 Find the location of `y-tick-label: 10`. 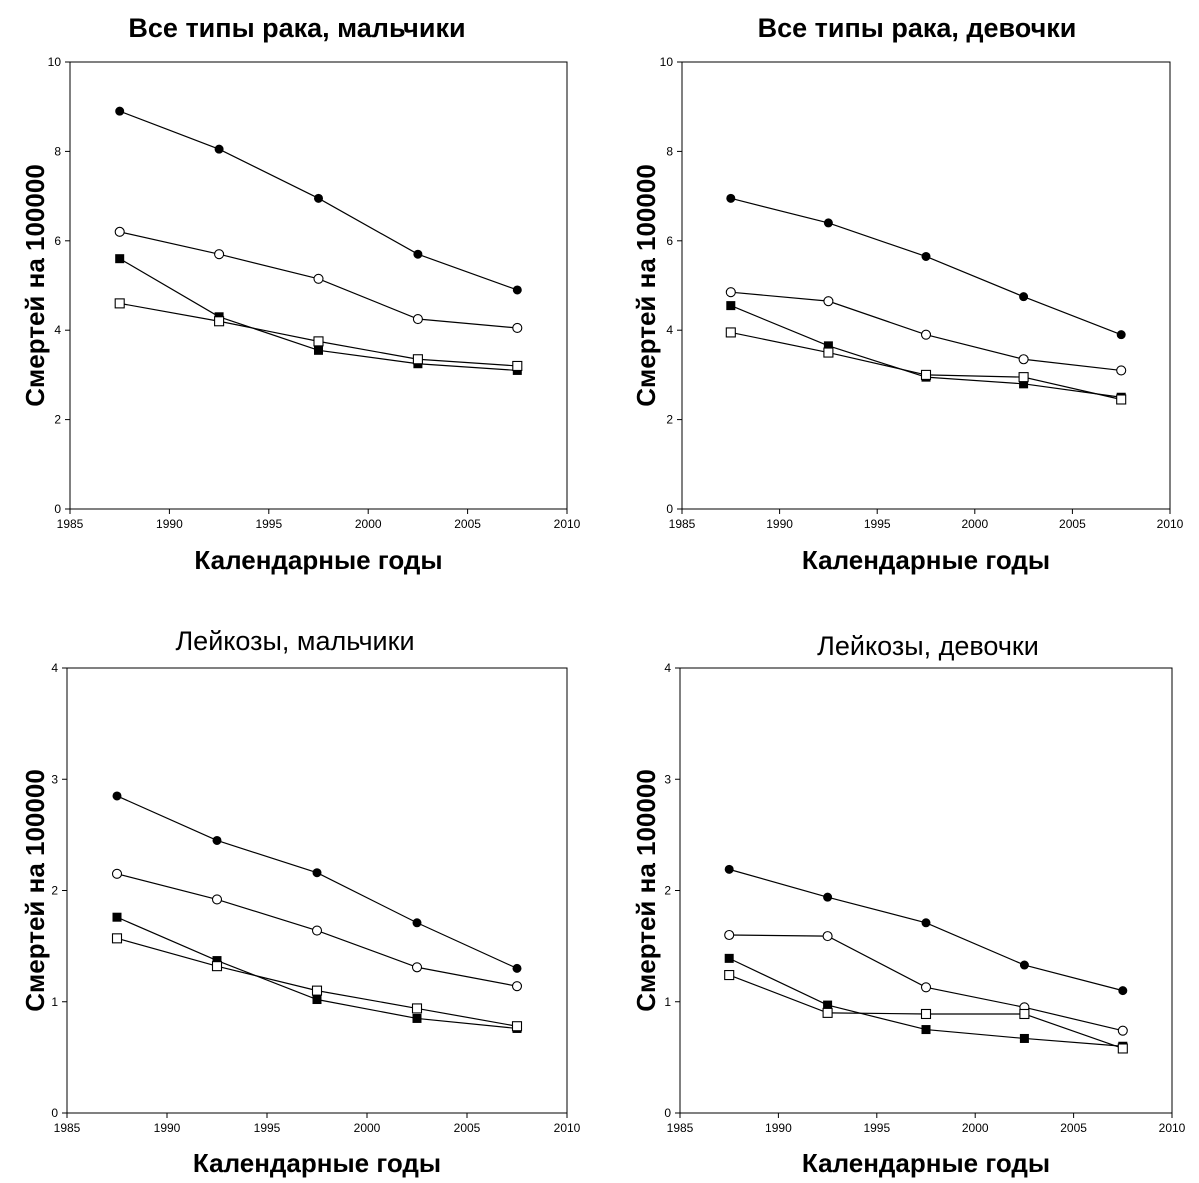

y-tick-label: 10 is located at coordinates (667, 62).